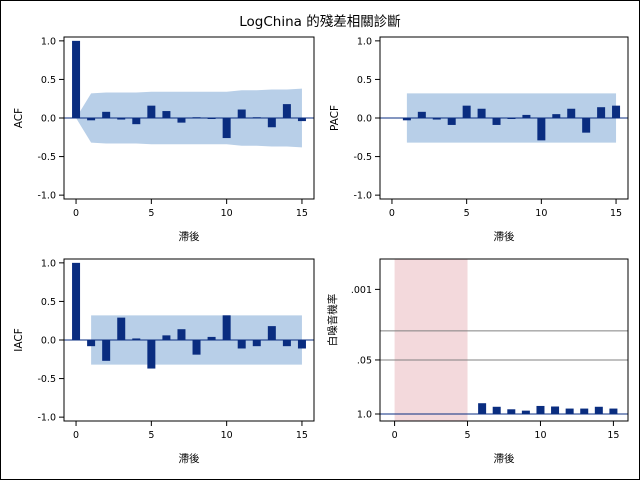  Describe the element at coordinates (362, 157) in the screenshot. I see `y-tick-label: -0.5` at that location.